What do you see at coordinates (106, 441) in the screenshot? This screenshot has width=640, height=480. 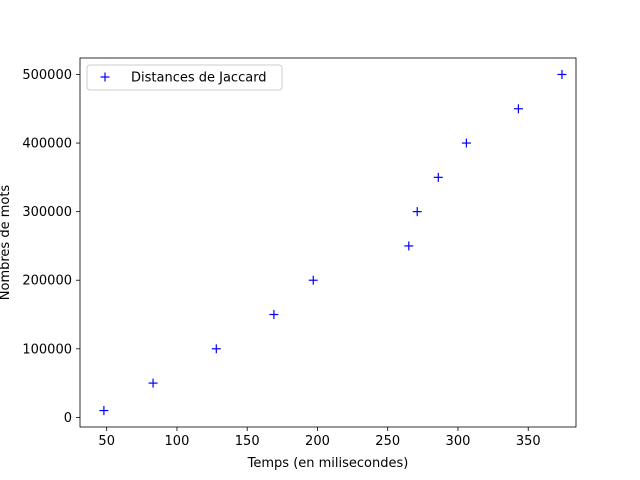 I see `x-tick-label: 50` at bounding box center [106, 441].